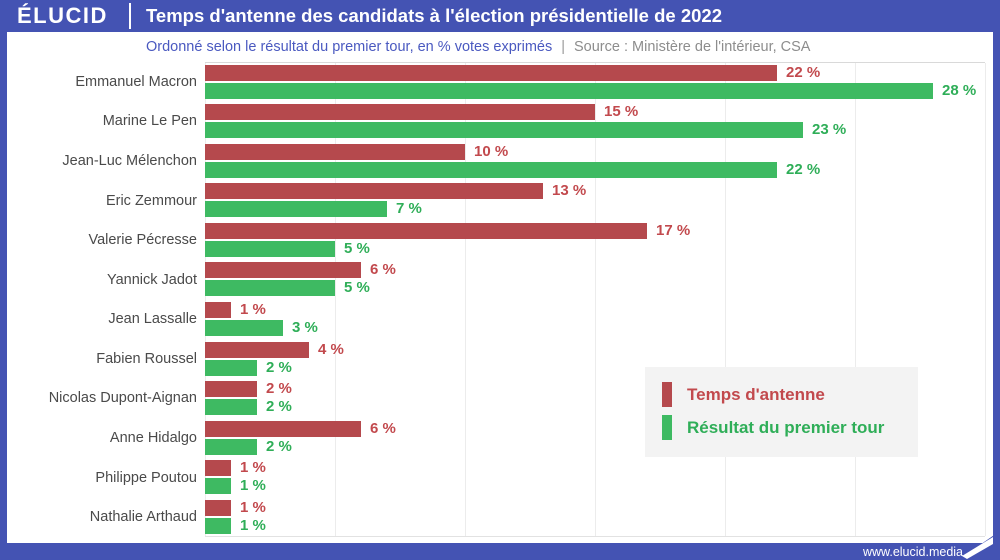 The image size is (1000, 560). What do you see at coordinates (912, 552) in the screenshot?
I see `website-url: www.elucid.media` at bounding box center [912, 552].